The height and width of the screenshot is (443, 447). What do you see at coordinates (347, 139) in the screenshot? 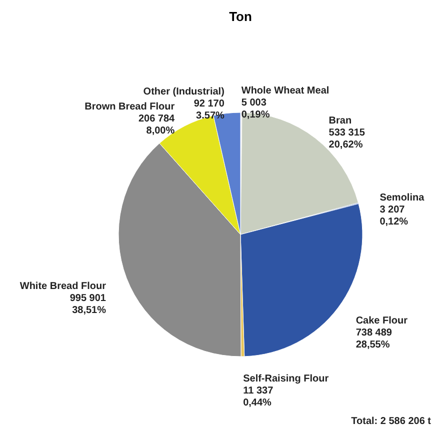
I see `data-label: 533 315 20,62%` at bounding box center [347, 139].